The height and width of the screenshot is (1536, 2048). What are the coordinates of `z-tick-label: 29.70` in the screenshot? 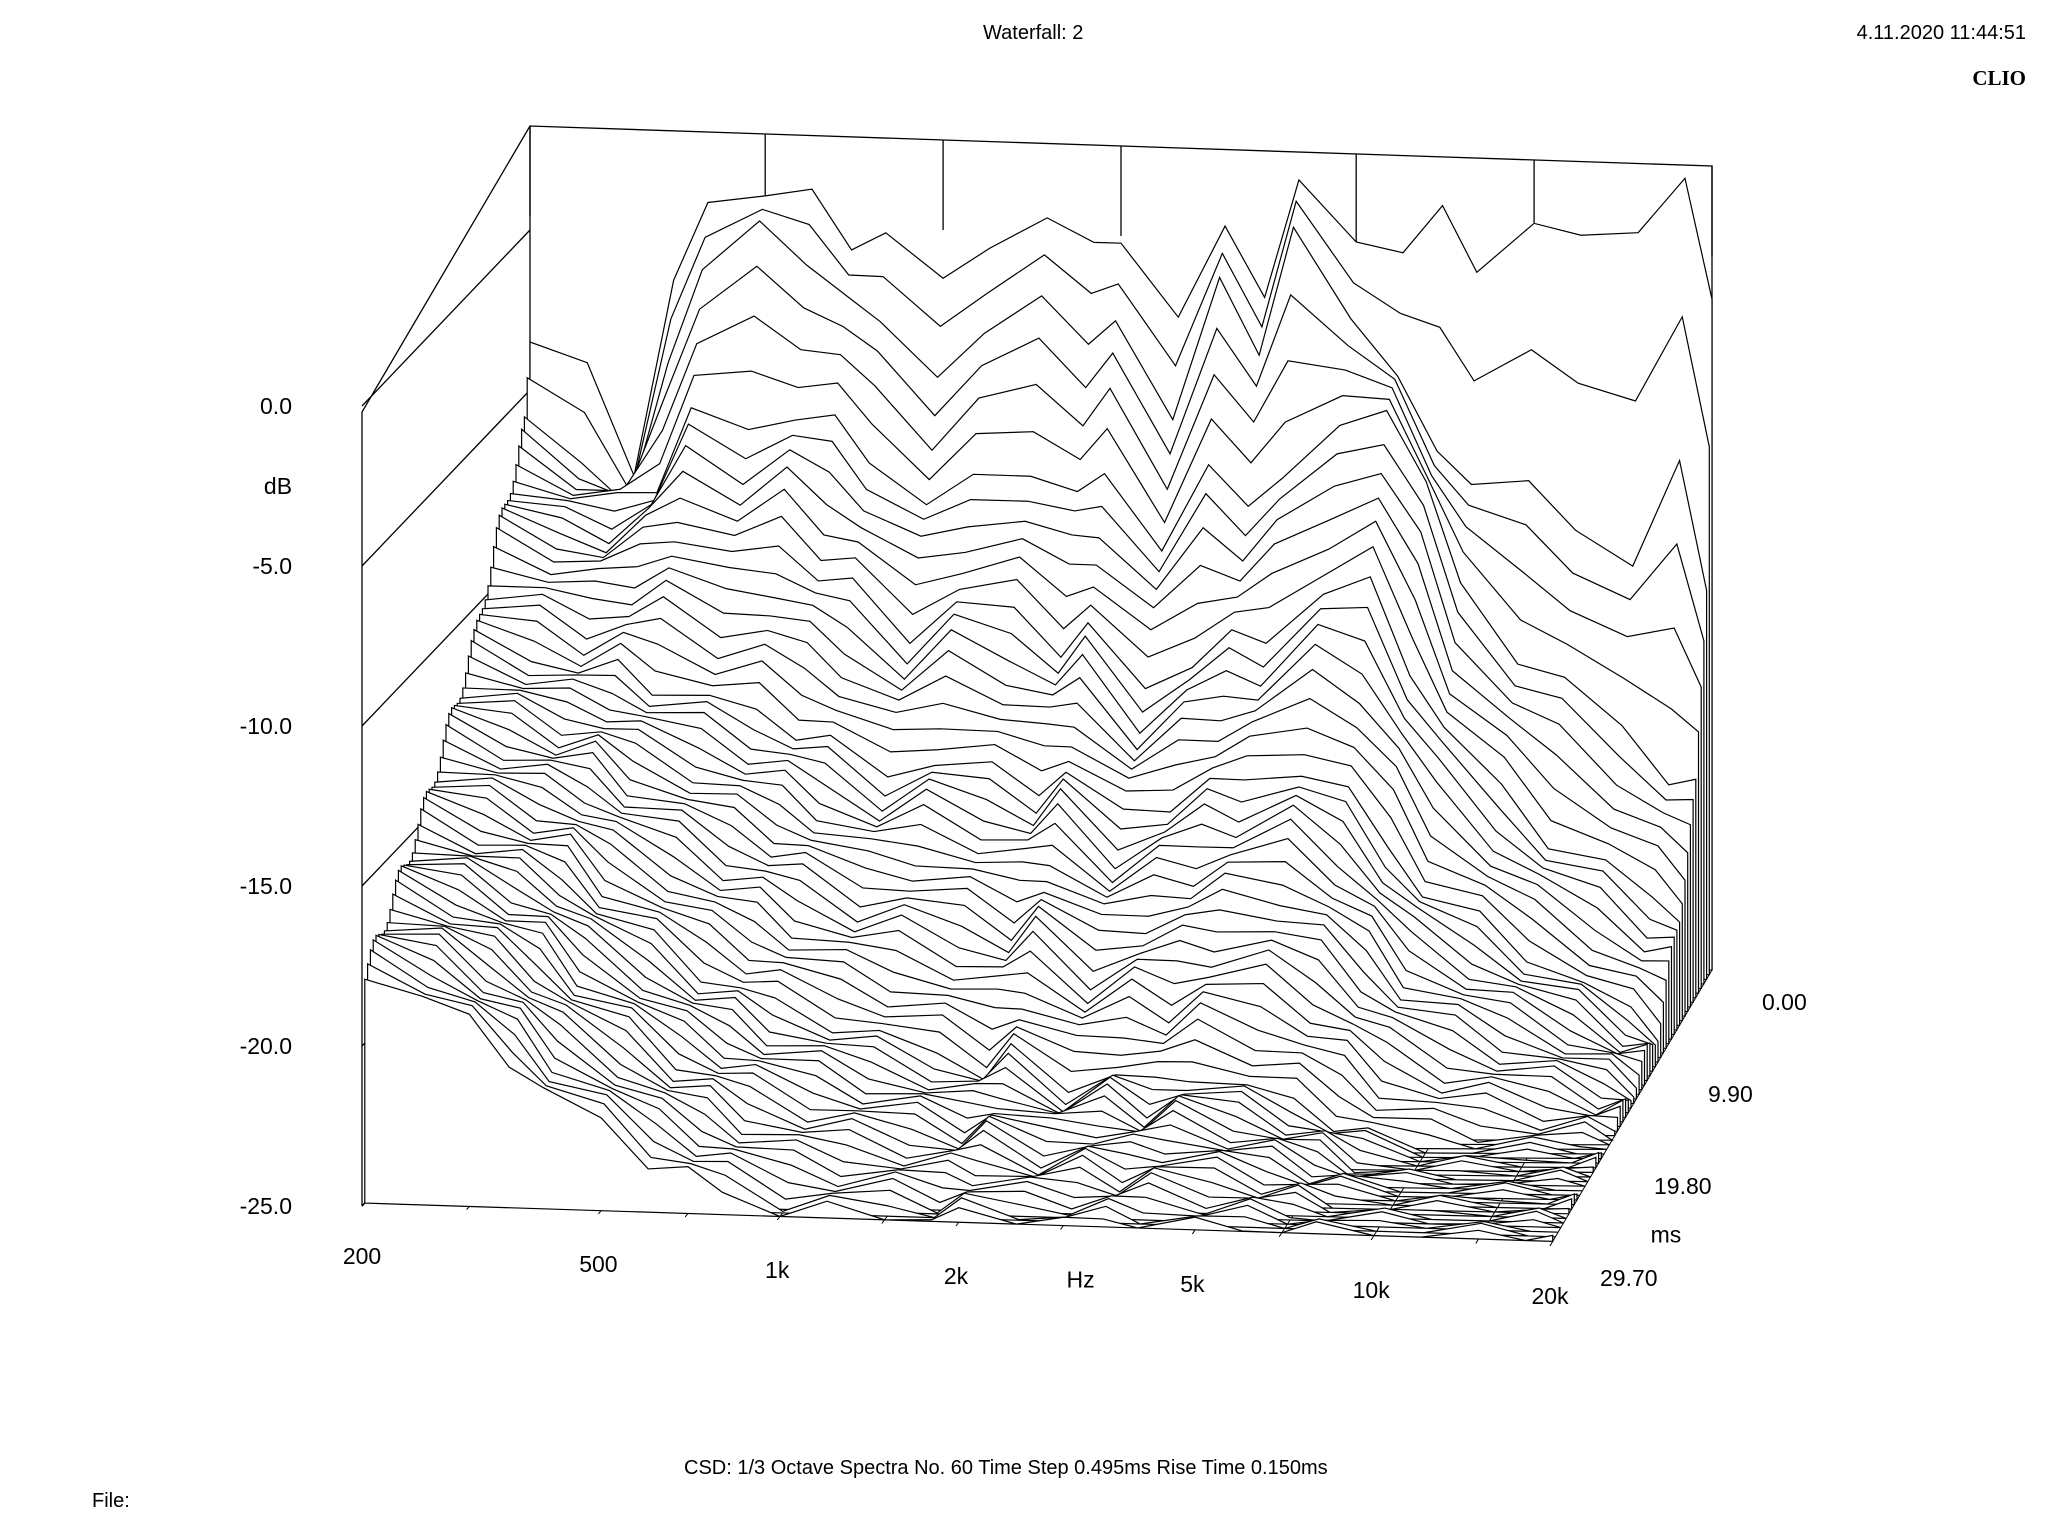 It's located at (1629, 1278).